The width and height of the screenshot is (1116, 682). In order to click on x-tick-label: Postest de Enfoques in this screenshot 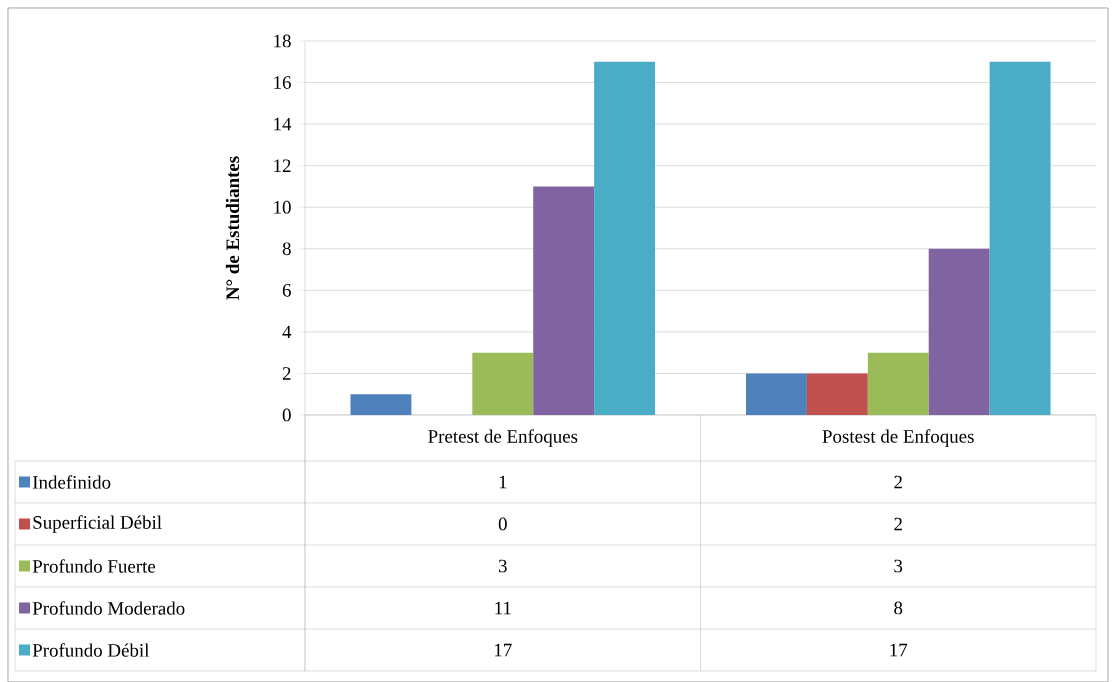, I will do `click(898, 438)`.